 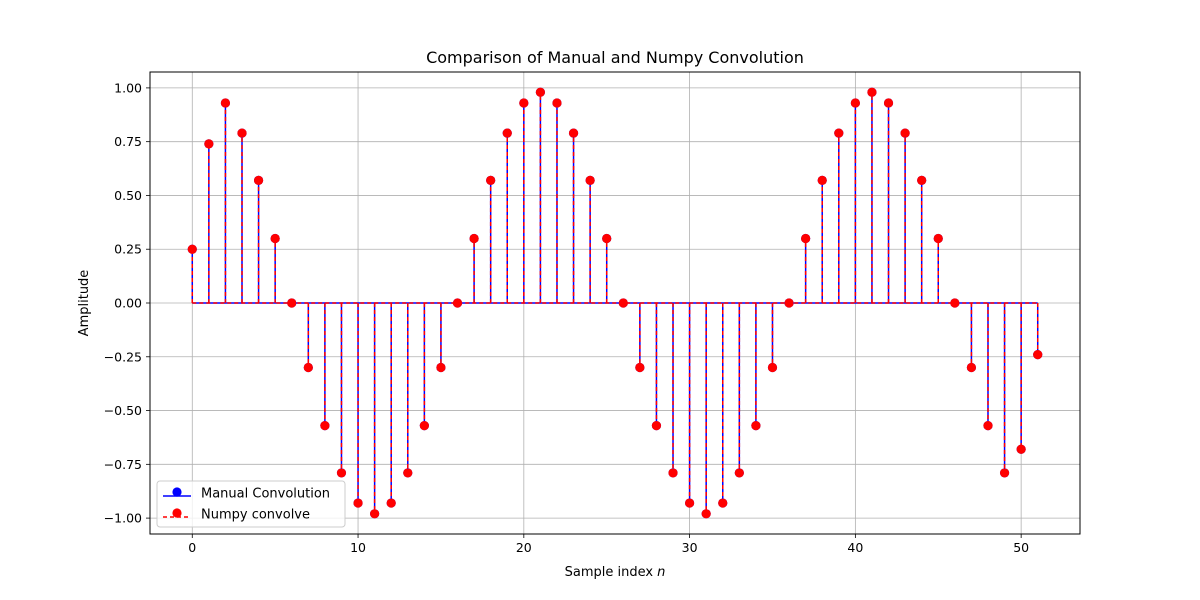 What do you see at coordinates (128, 195) in the screenshot?
I see `y-tick-label: 0.50` at bounding box center [128, 195].